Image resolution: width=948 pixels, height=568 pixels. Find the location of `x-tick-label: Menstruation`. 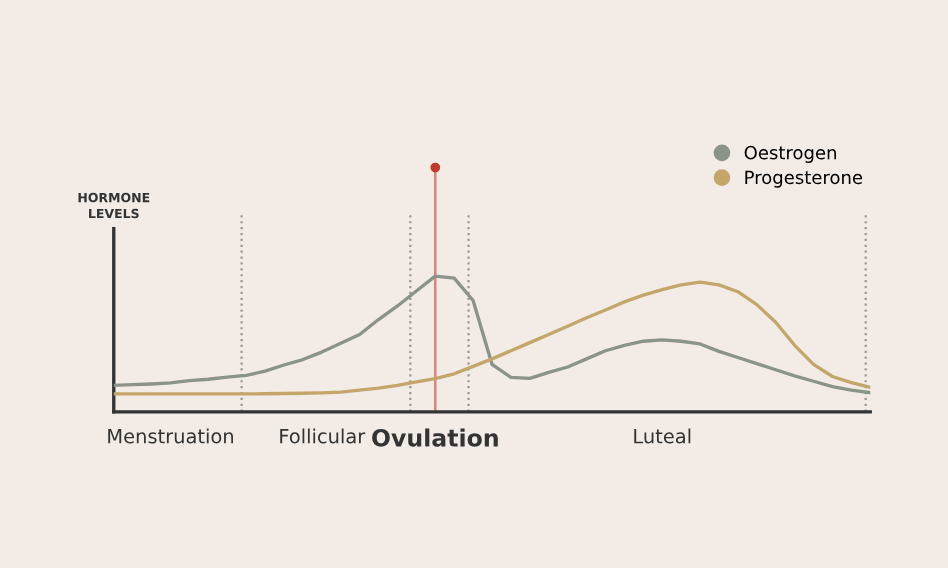

x-tick-label: Menstruation is located at coordinates (170, 436).